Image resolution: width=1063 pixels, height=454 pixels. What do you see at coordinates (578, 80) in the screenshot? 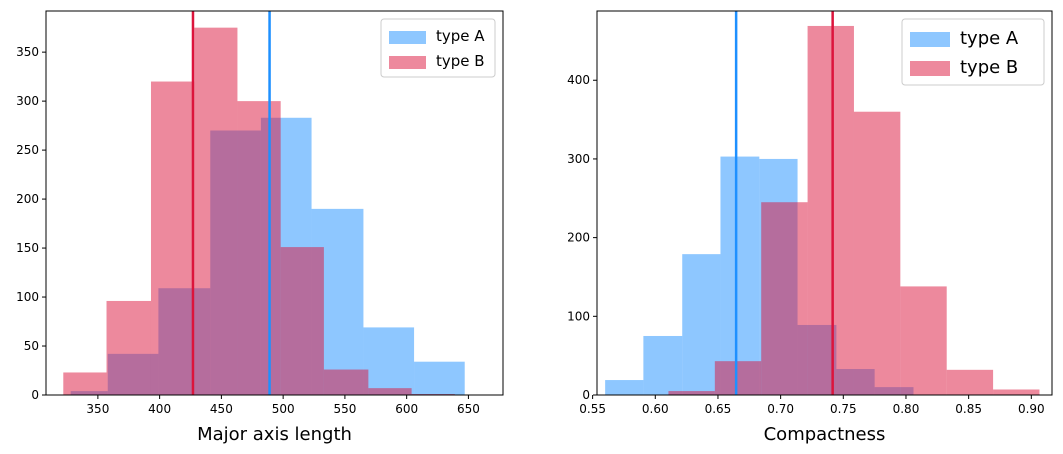
I see `y-tick-label: 400` at bounding box center [578, 80].